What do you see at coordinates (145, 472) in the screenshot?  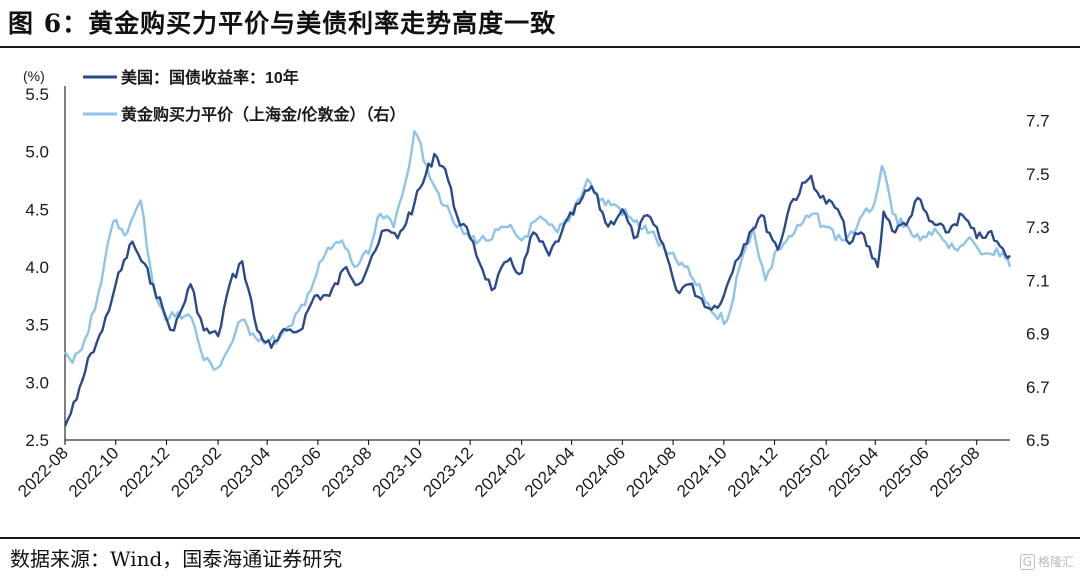 I see `x-tick-label: 2022-12` at bounding box center [145, 472].